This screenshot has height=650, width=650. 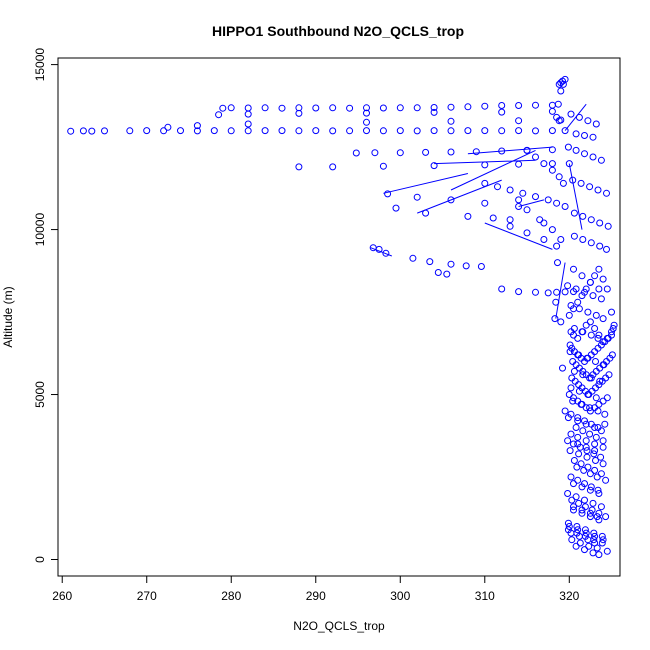 What do you see at coordinates (40, 65) in the screenshot?
I see `y-tick-label: 15000` at bounding box center [40, 65].